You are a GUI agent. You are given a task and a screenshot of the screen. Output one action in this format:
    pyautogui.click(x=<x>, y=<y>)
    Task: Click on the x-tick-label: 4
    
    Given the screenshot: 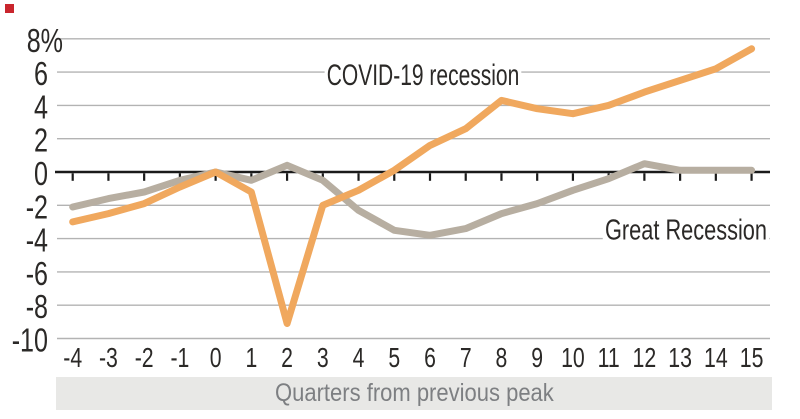 What is the action you would take?
    pyautogui.click(x=359, y=357)
    